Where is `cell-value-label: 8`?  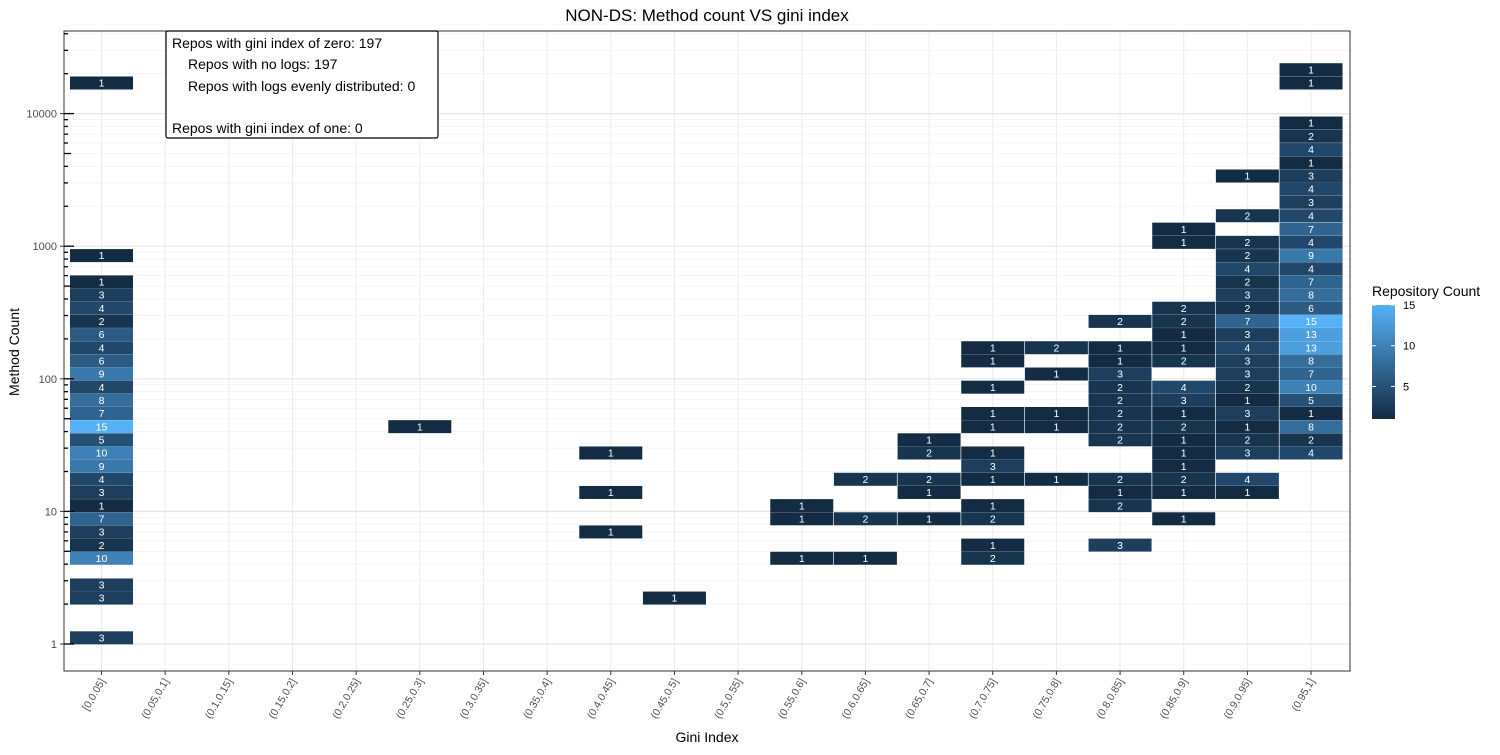 cell-value-label: 8 is located at coordinates (1311, 296).